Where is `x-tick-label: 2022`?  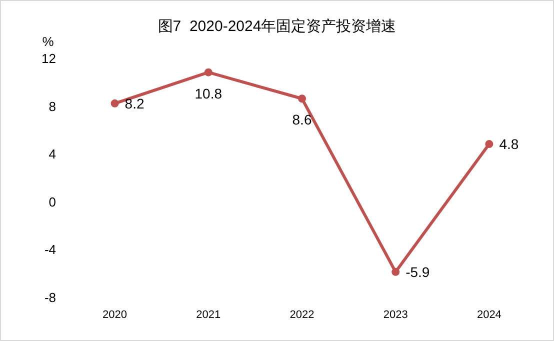
x-tick-label: 2022 is located at coordinates (302, 315).